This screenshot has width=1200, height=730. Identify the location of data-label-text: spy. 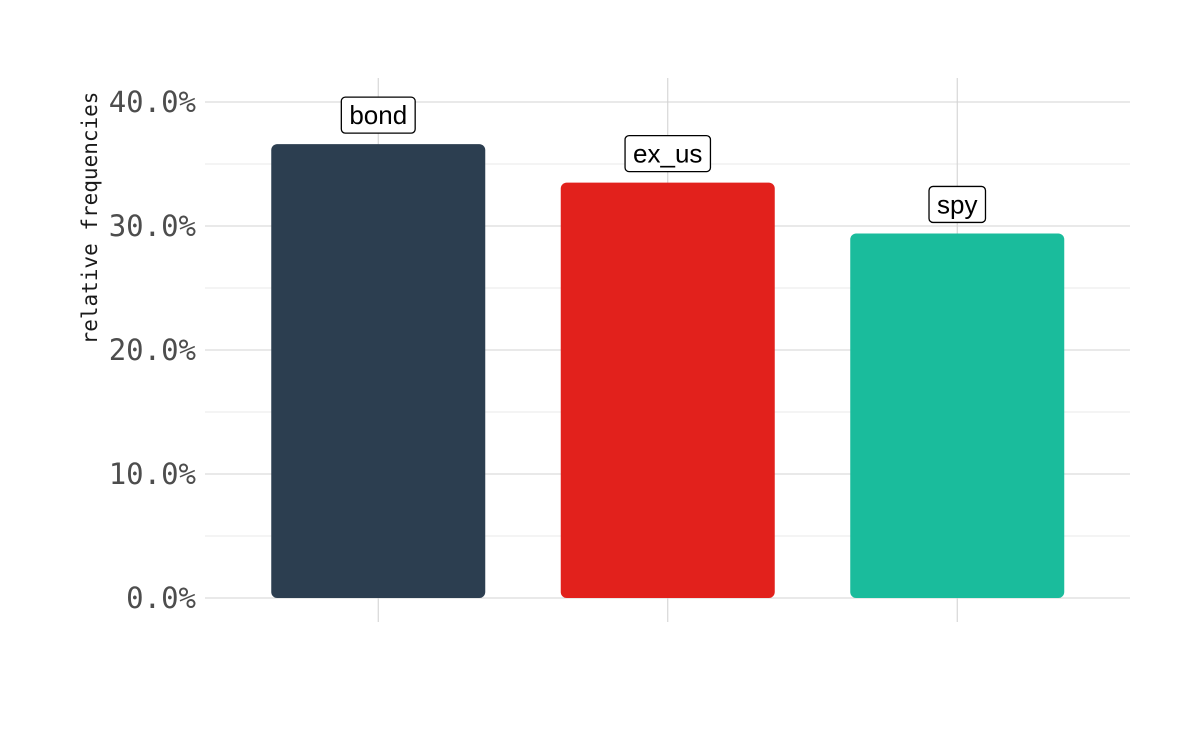
(957, 204).